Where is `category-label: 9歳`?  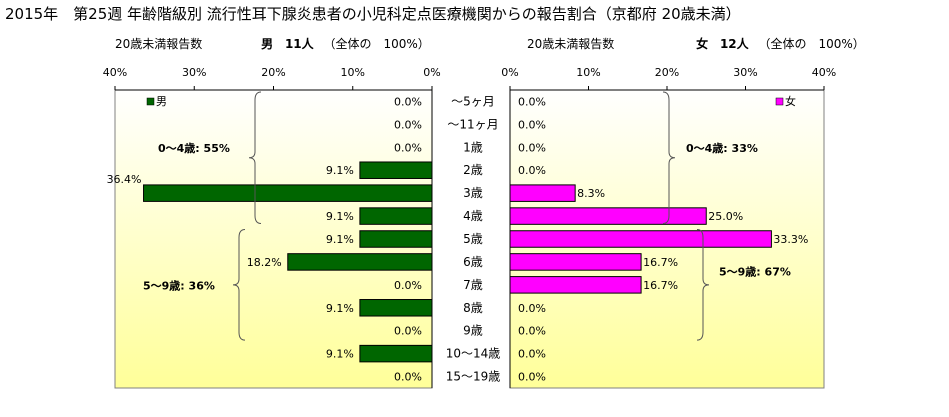 category-label: 9歳 is located at coordinates (473, 331).